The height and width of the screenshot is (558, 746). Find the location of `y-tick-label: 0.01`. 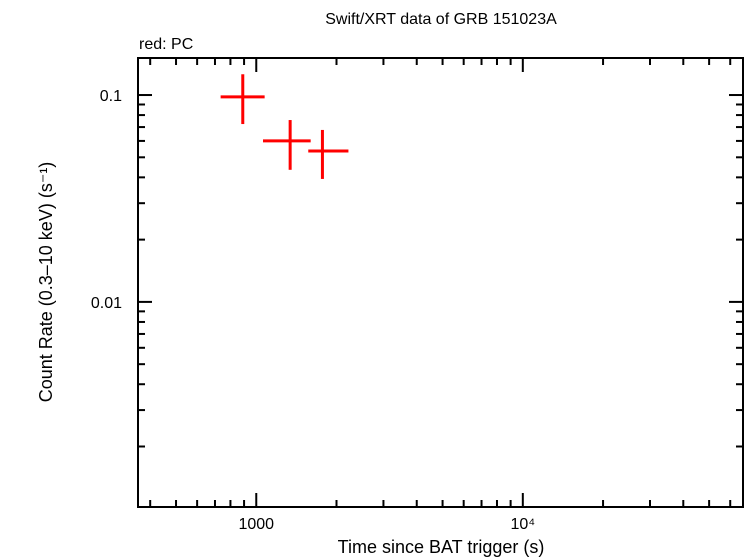

y-tick-label: 0.01 is located at coordinates (106, 303).